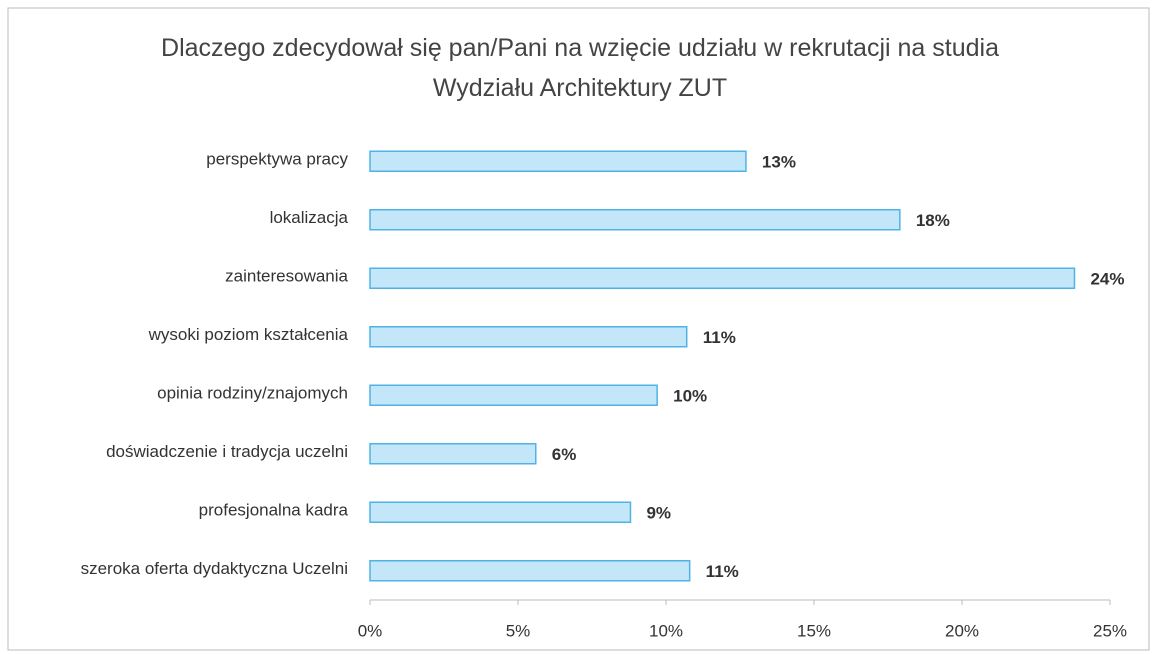 The height and width of the screenshot is (655, 1157). Describe the element at coordinates (779, 162) in the screenshot. I see `value-label: 13%` at that location.